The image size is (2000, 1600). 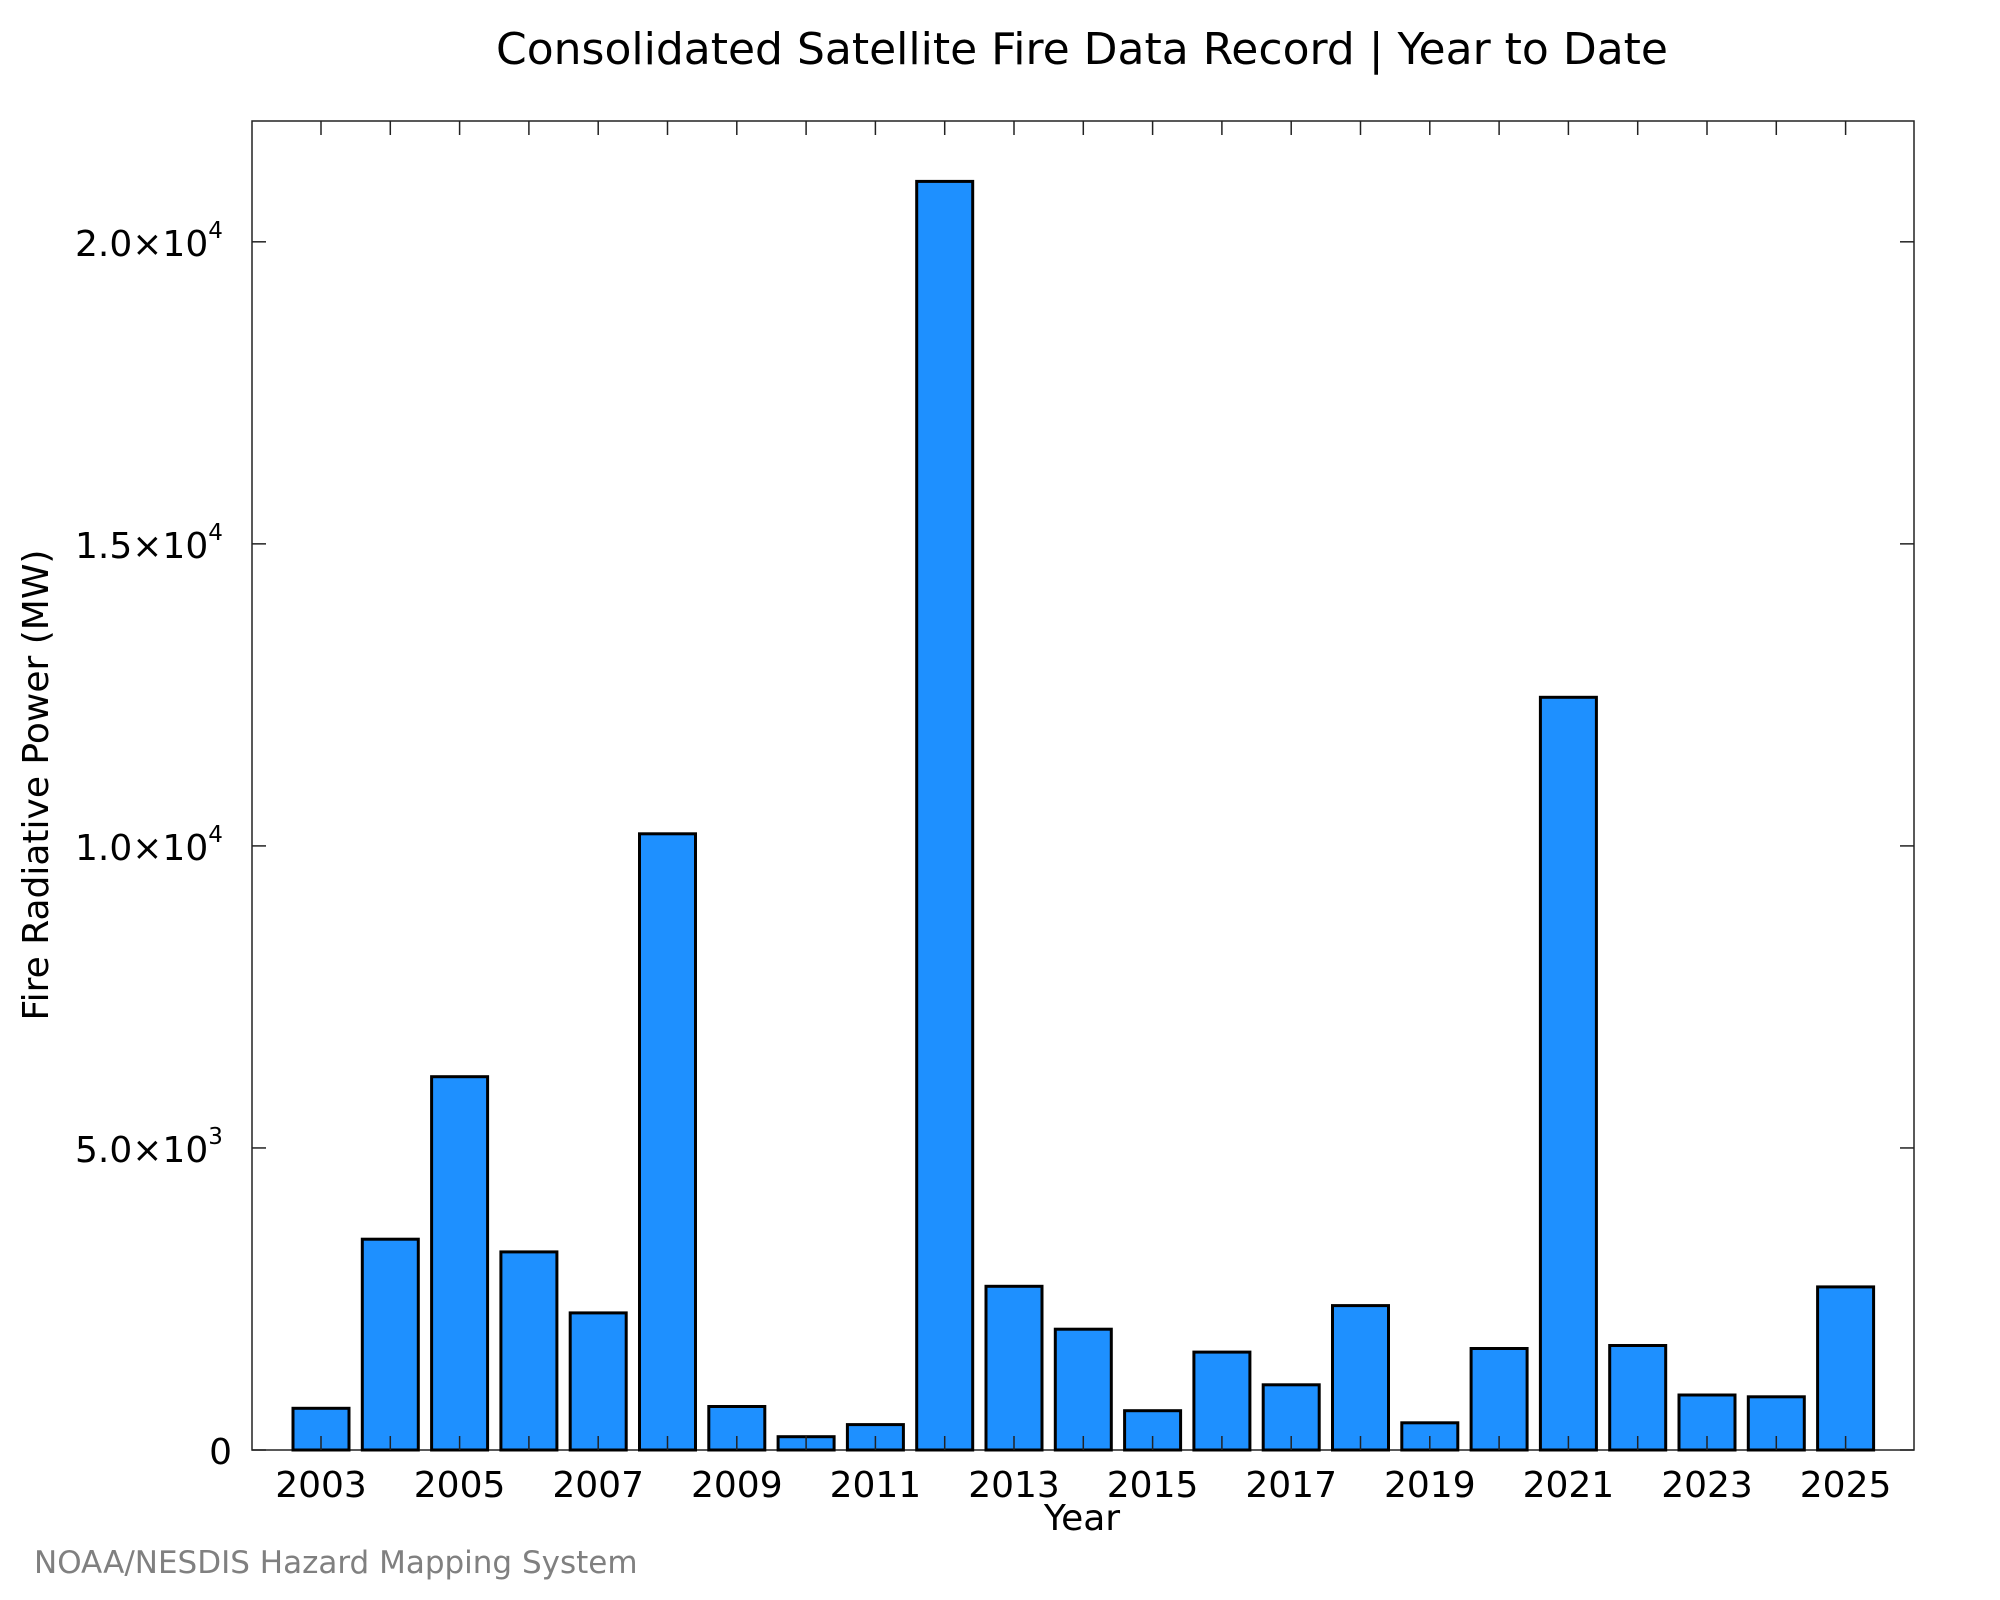 I want to click on y-tick-exponent-15000: 4, so click(x=215, y=533).